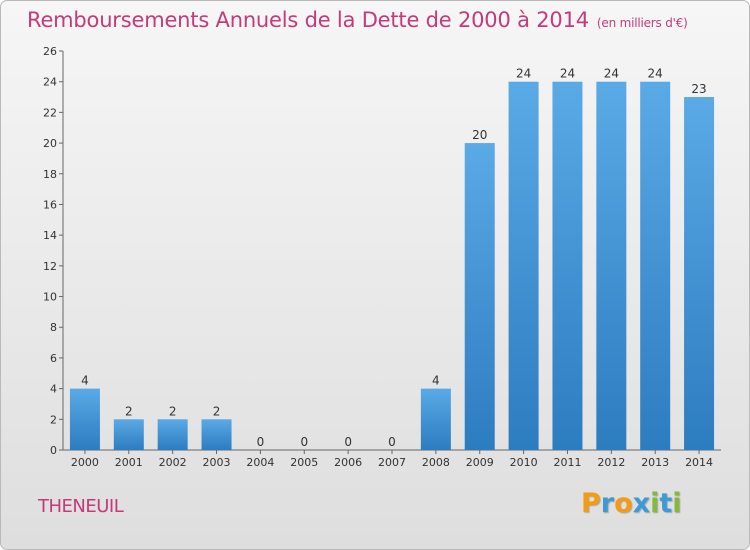 The width and height of the screenshot is (750, 550). What do you see at coordinates (53, 450) in the screenshot?
I see `y-tick-label: 0` at bounding box center [53, 450].